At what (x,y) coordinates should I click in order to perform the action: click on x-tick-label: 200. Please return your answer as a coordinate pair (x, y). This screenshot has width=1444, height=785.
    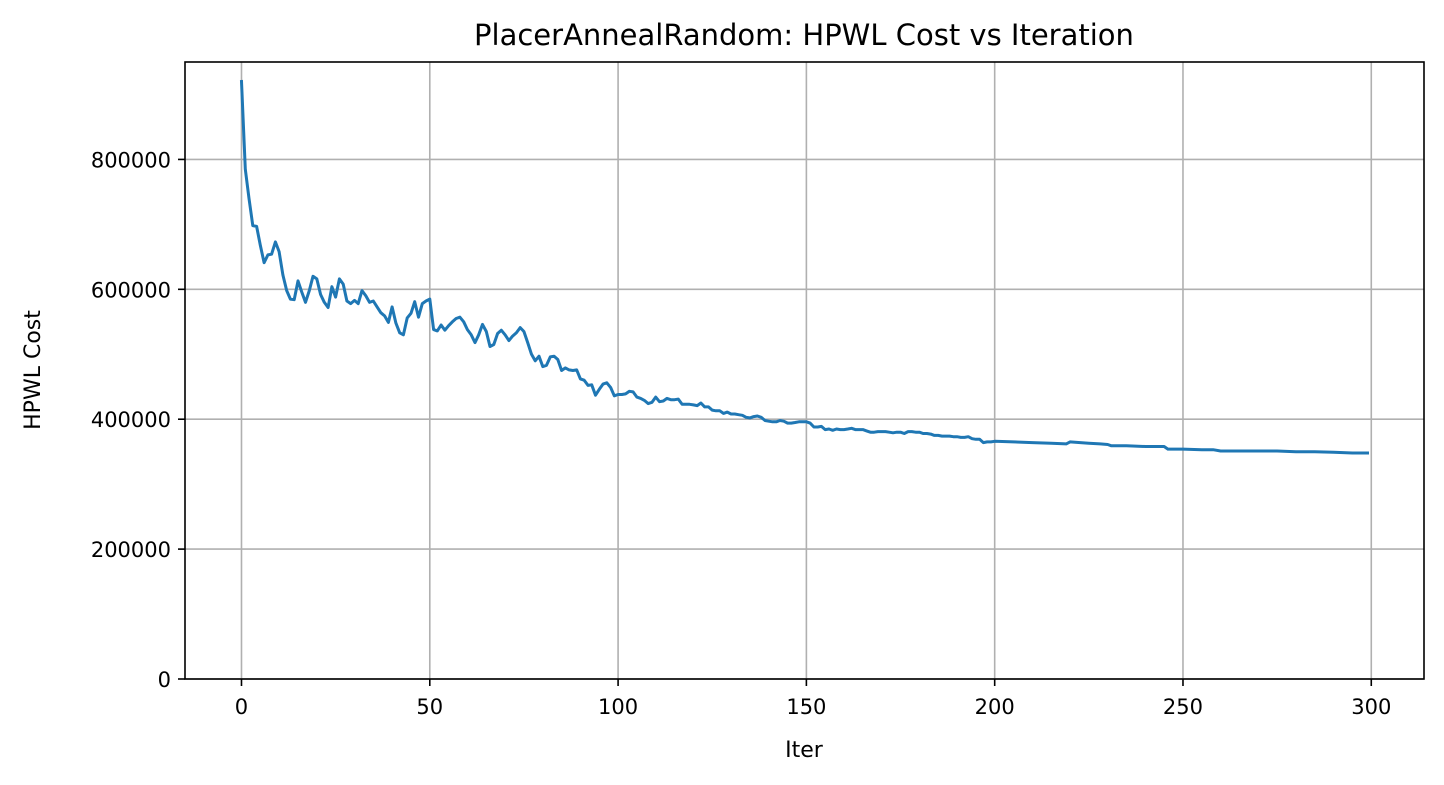
    Looking at the image, I should click on (995, 707).